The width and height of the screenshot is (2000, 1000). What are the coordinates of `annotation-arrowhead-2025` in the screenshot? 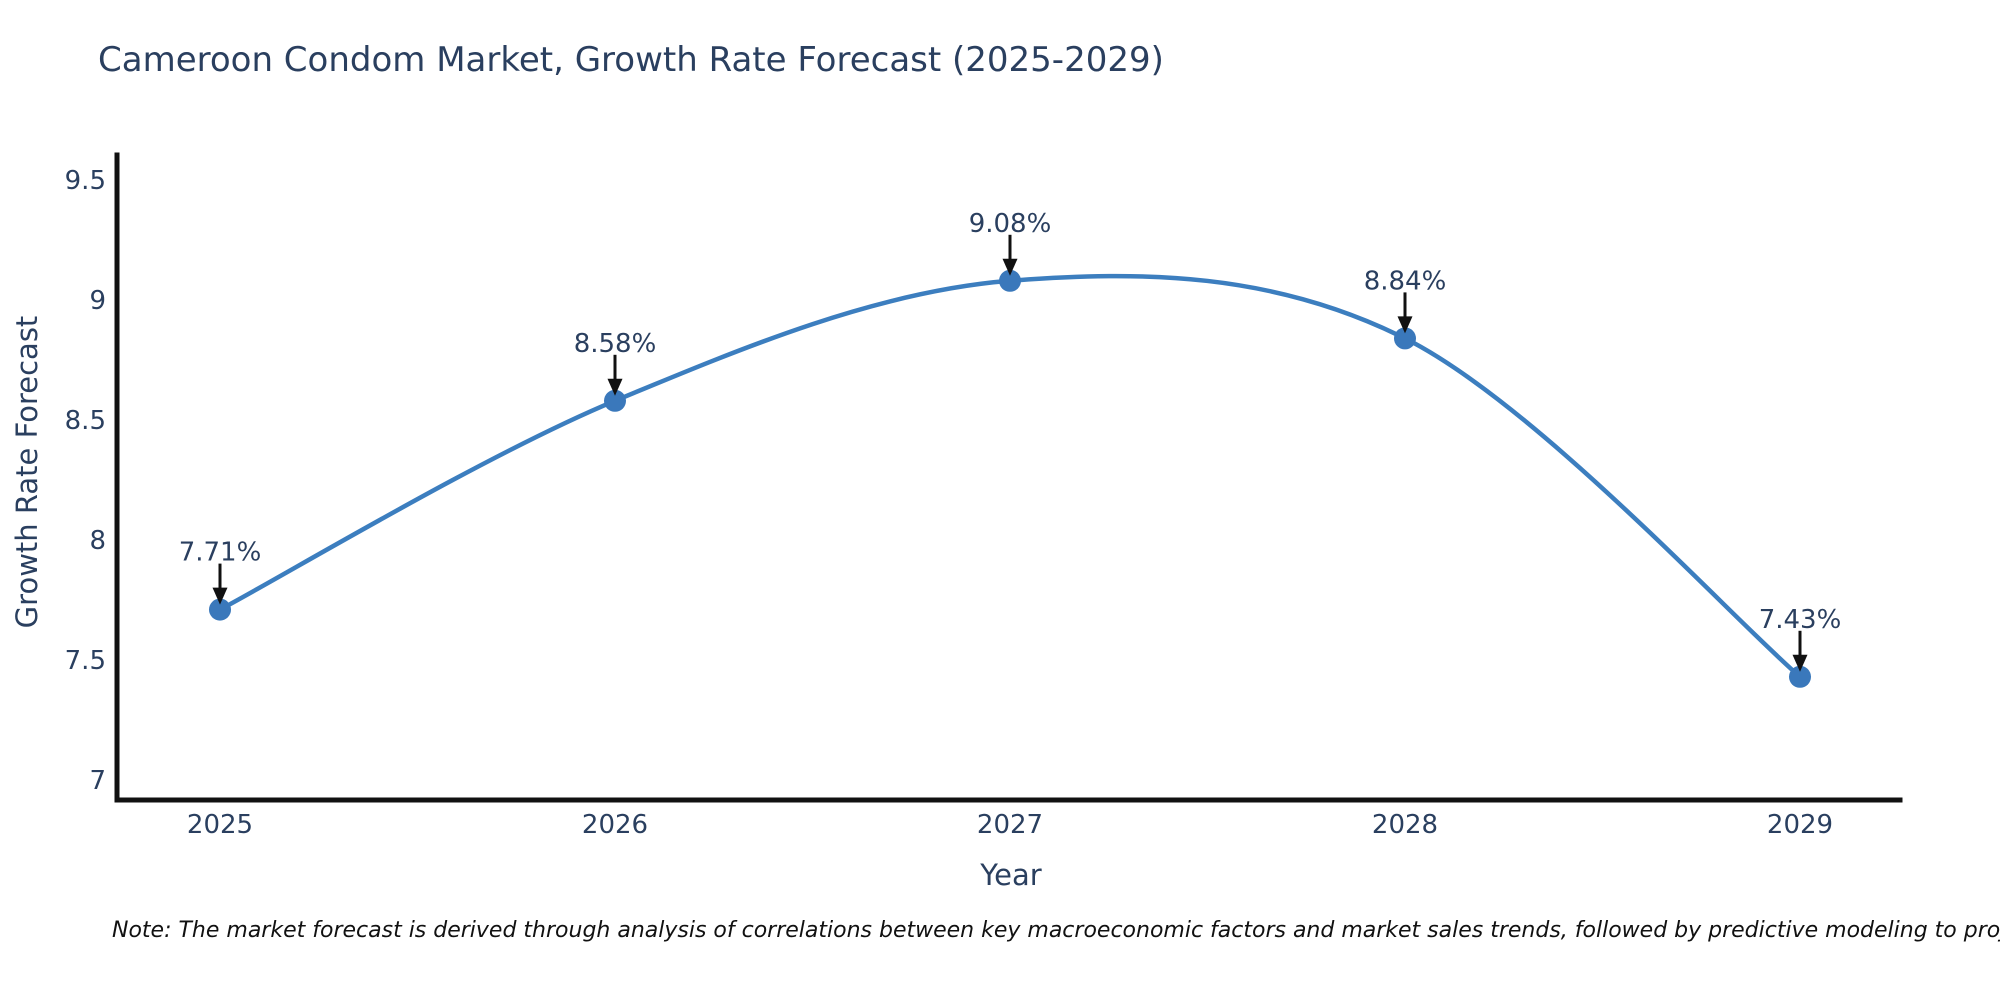 It's located at (220, 596).